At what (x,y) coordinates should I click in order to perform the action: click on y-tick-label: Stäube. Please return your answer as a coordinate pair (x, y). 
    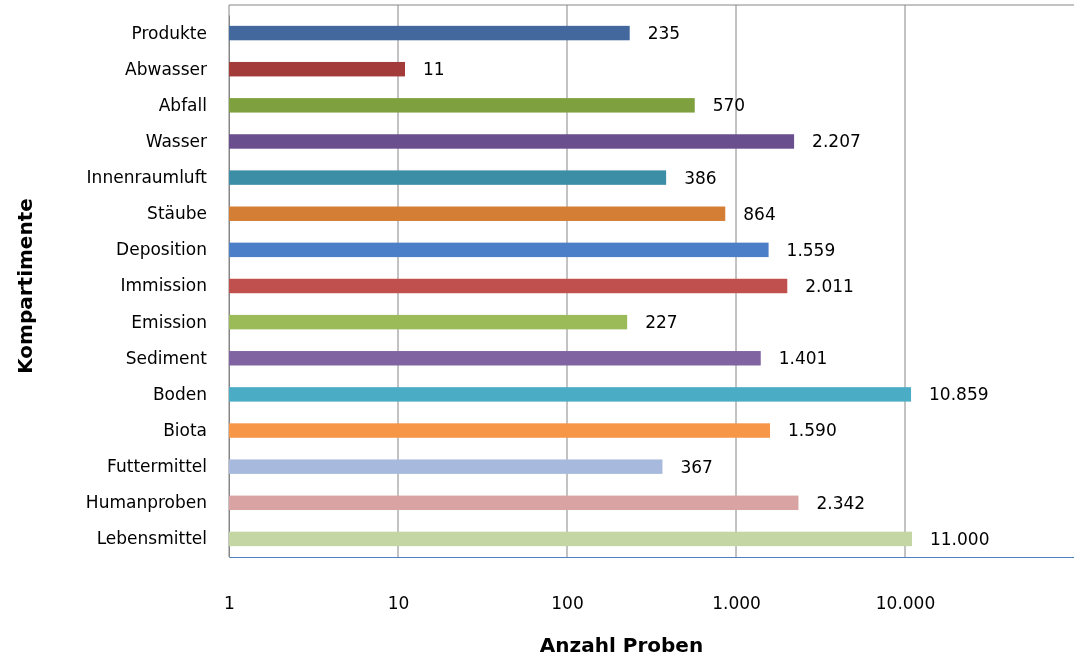
    Looking at the image, I should click on (177, 213).